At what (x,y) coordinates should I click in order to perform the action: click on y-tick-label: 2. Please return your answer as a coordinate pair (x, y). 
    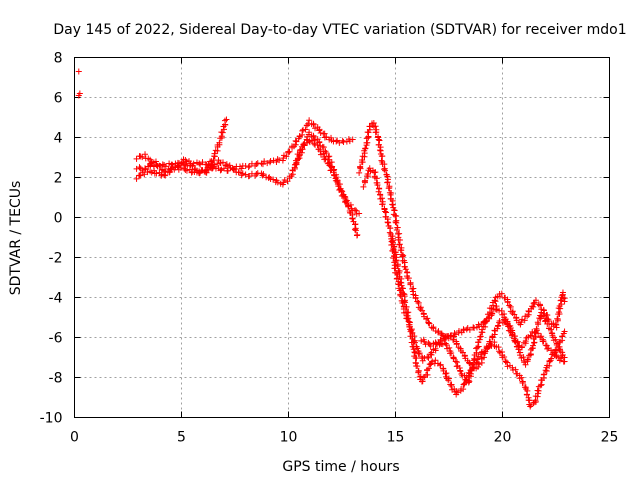
    Looking at the image, I should click on (58, 179).